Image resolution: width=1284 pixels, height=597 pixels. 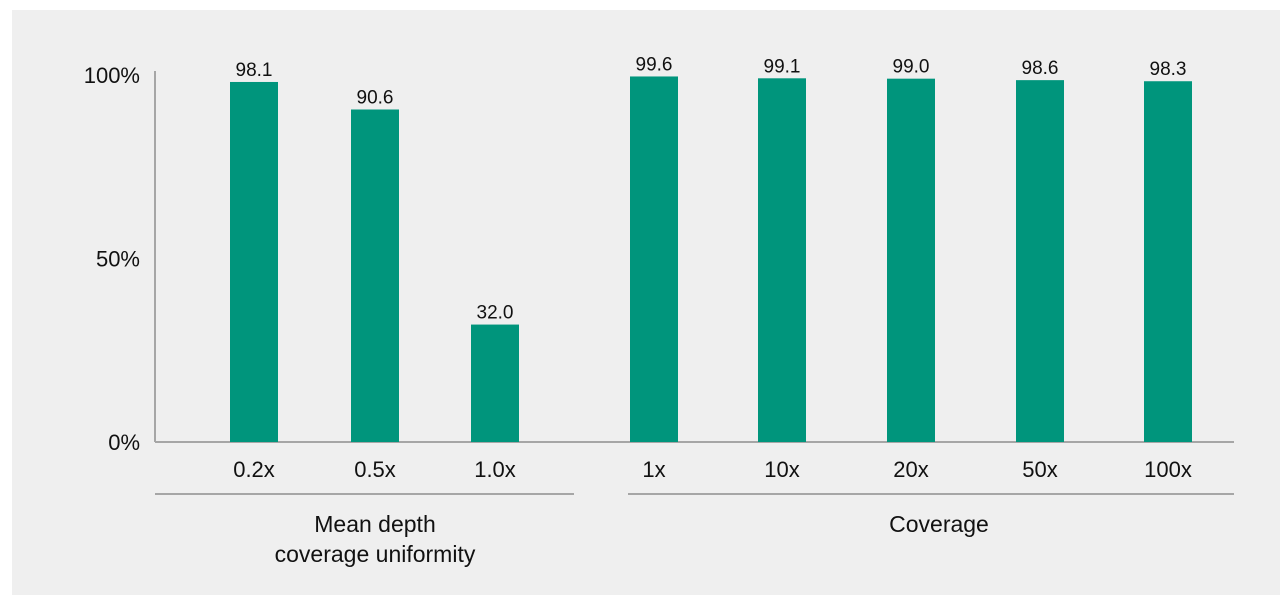 What do you see at coordinates (910, 469) in the screenshot?
I see `x-tick-label: 20x` at bounding box center [910, 469].